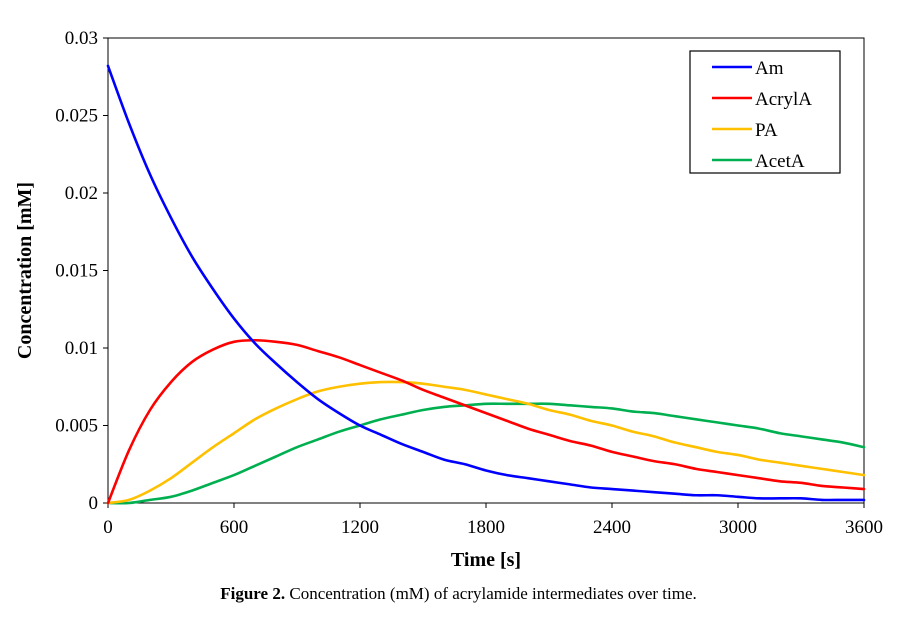 The image size is (917, 638). I want to click on y-tick-label: 0.015, so click(76, 271).